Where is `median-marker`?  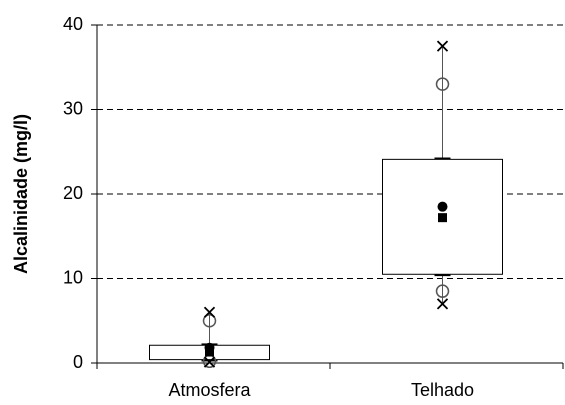 median-marker is located at coordinates (442, 218).